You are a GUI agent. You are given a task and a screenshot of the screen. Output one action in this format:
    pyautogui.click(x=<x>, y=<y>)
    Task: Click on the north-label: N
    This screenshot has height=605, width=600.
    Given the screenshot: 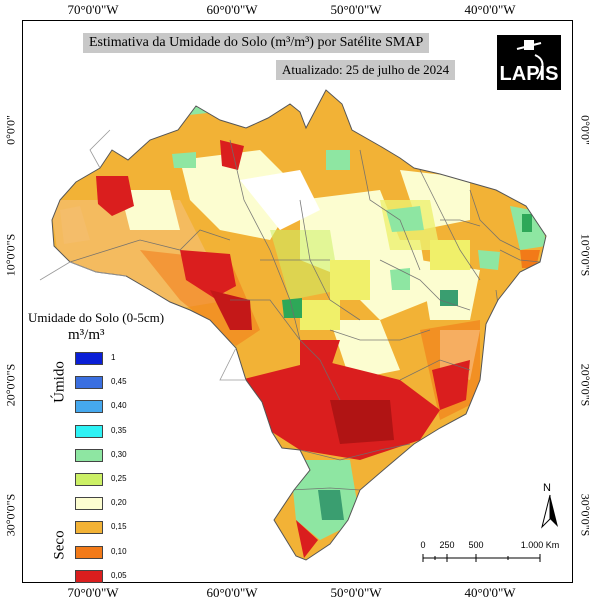 What is the action you would take?
    pyautogui.click(x=547, y=488)
    